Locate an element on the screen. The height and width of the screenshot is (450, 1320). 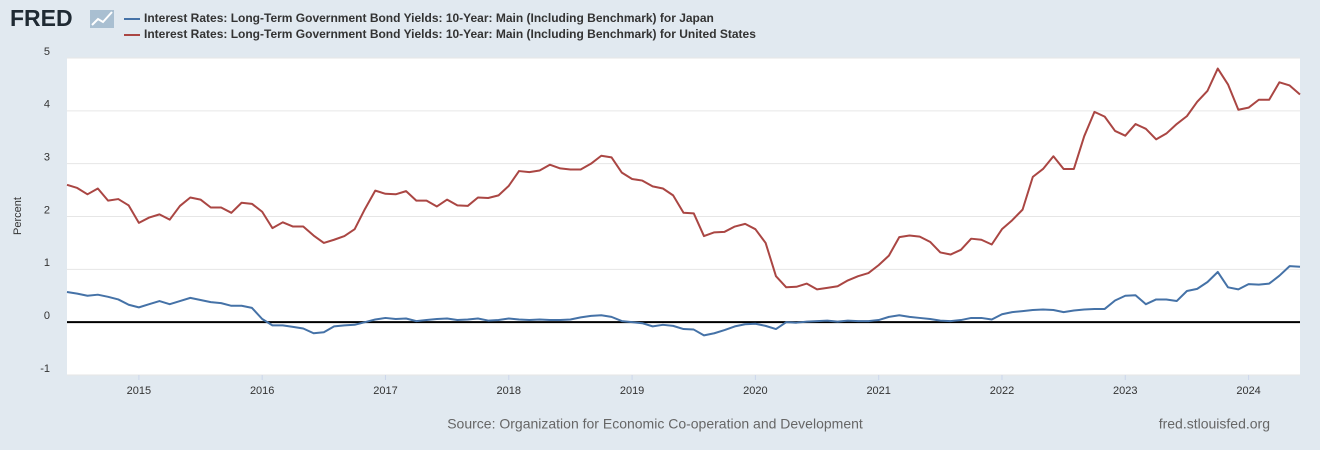
x-tick-label: 2016 is located at coordinates (262, 391).